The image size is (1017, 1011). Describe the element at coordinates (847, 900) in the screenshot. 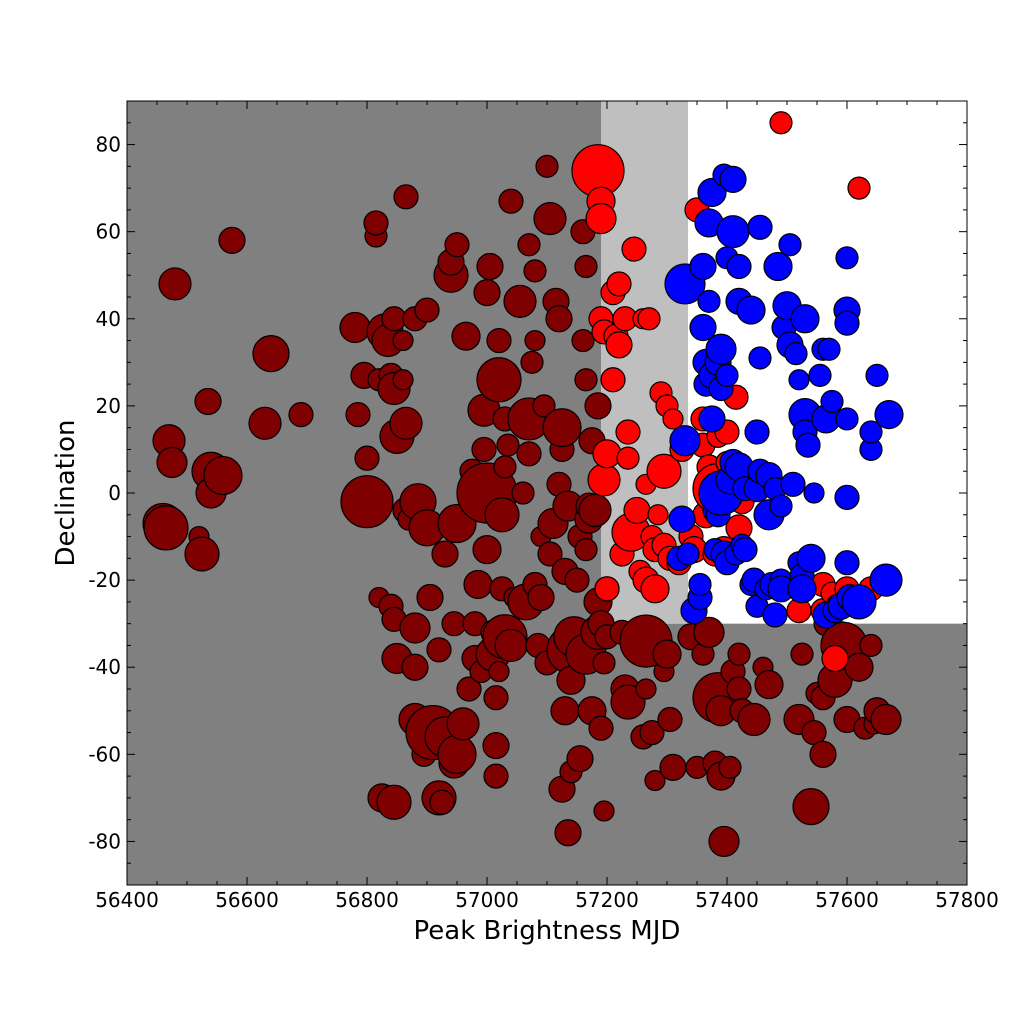

I see `x-tick-label: 57600` at that location.